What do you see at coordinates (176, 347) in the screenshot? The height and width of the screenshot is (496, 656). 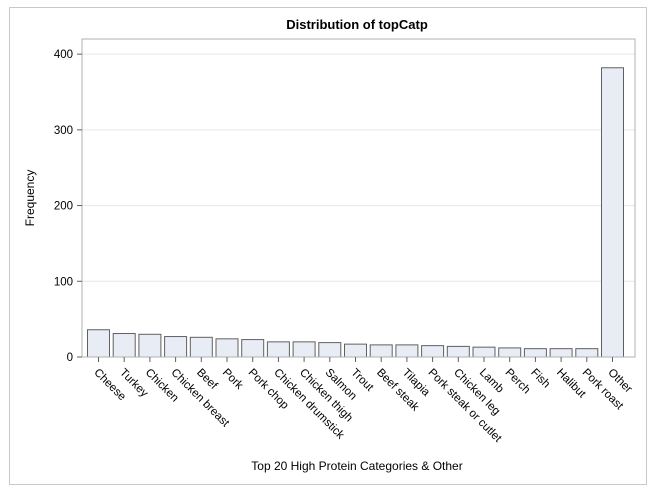 I see `bar-chicken-breast` at bounding box center [176, 347].